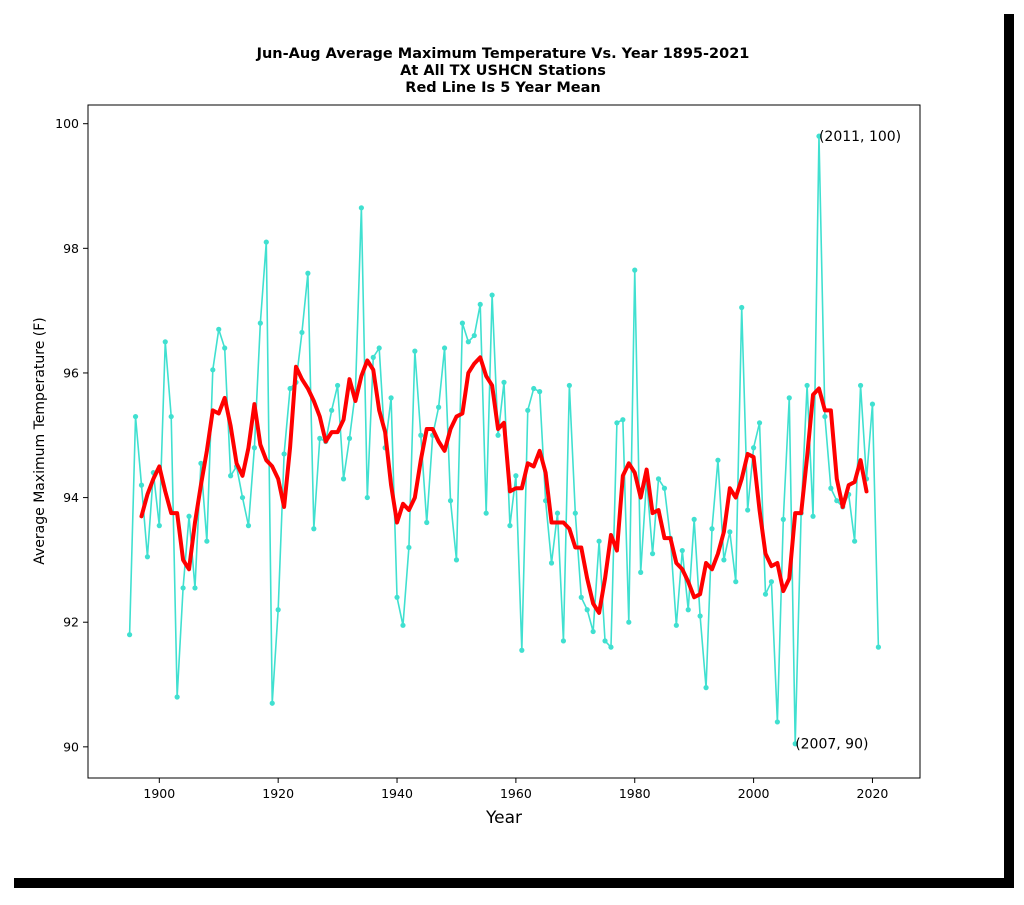  I want to click on x-tick-label: 2000, so click(754, 793).